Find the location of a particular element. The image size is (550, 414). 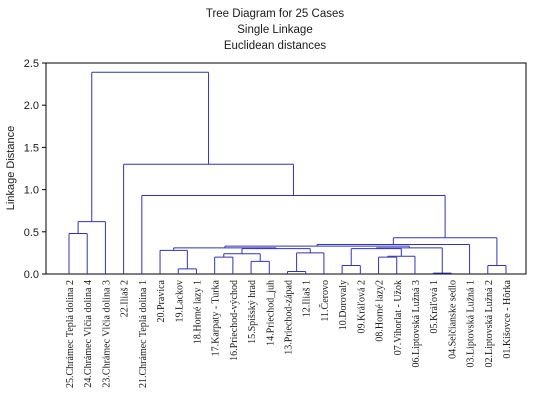

leaf-label: 13.Priechod-západ is located at coordinates (289, 317).